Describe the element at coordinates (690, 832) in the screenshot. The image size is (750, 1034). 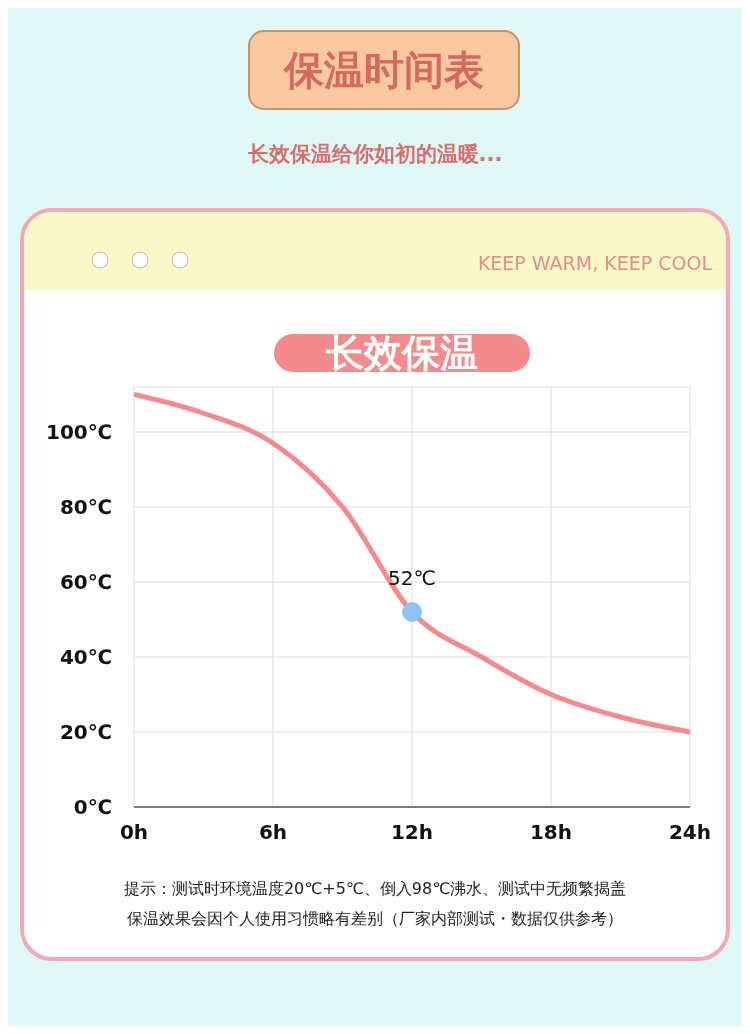
I see `x-tick-label: 24h` at that location.